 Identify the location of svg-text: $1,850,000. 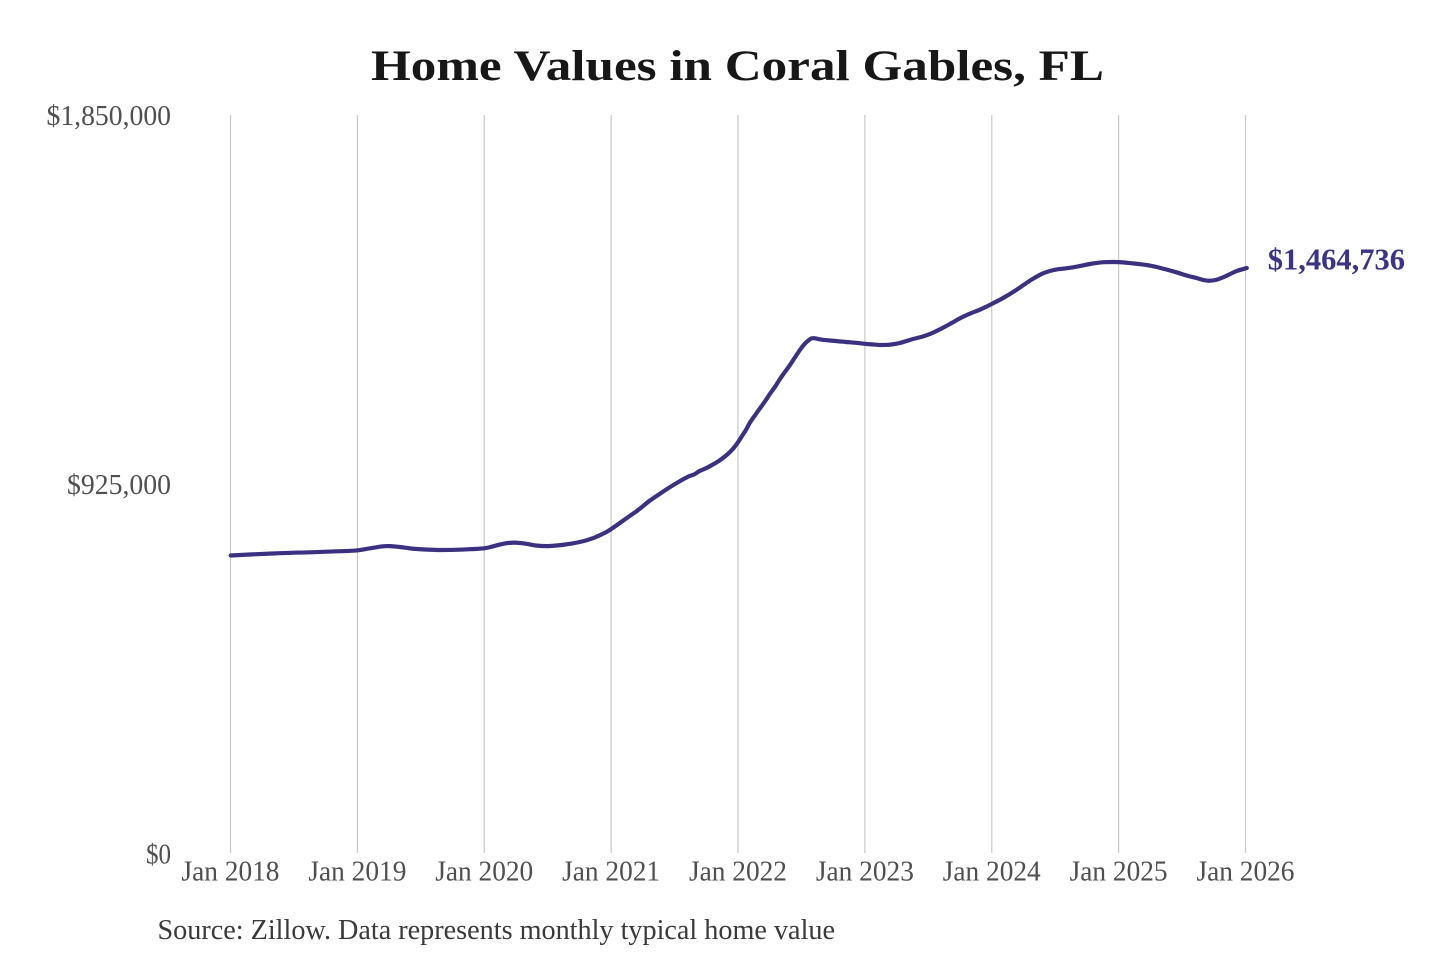
(109, 116).